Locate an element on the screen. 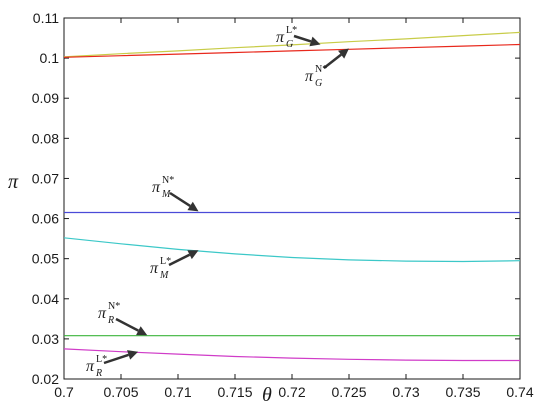 Image resolution: width=550 pixels, height=412 pixels. x-tick-label: 0.74 is located at coordinates (519, 392).